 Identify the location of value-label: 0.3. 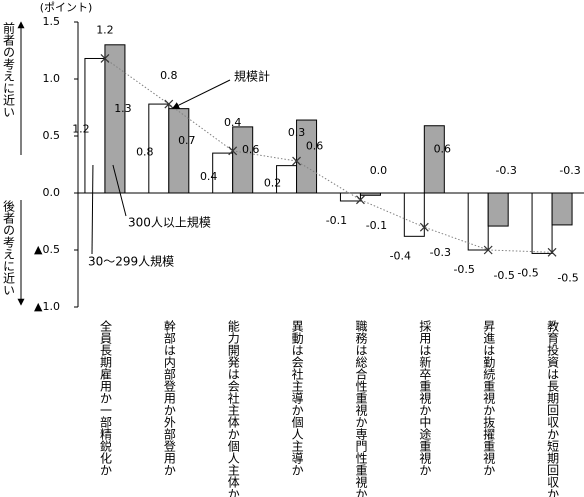
(297, 132).